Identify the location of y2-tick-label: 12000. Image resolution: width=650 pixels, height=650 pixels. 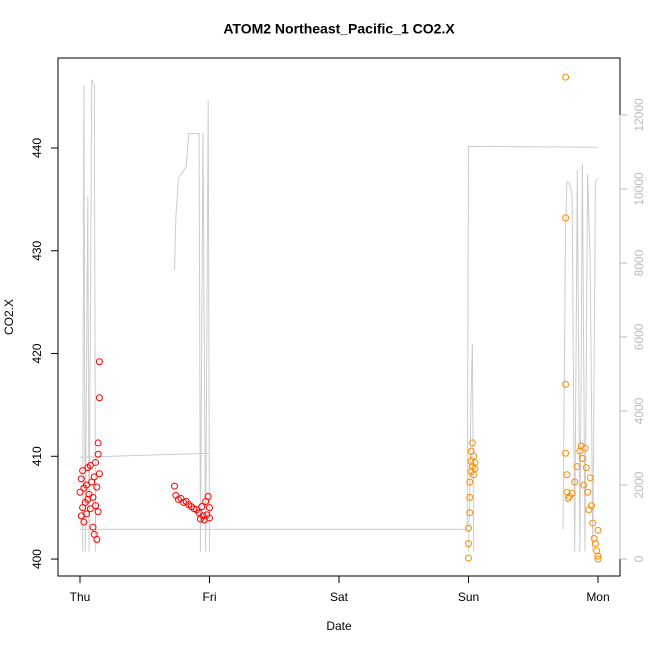
(639, 115).